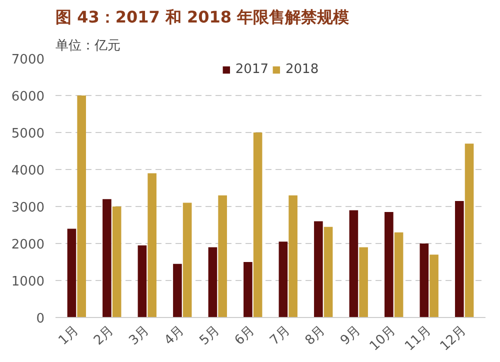  What do you see at coordinates (302, 69) in the screenshot?
I see `legend-label: 2018` at bounding box center [302, 69].